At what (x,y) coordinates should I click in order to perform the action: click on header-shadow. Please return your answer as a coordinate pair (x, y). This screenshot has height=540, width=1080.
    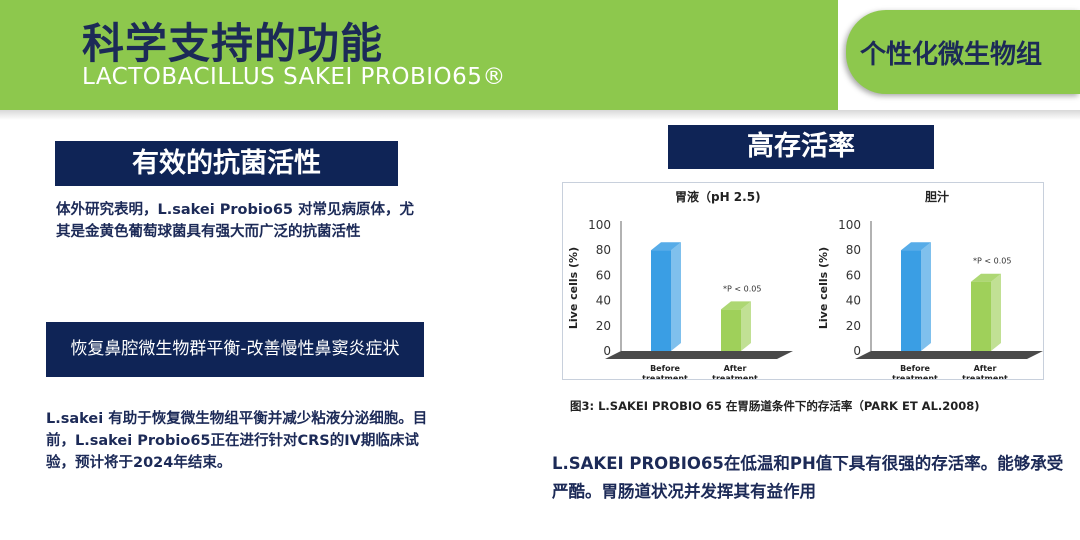
    Looking at the image, I should click on (540, 115).